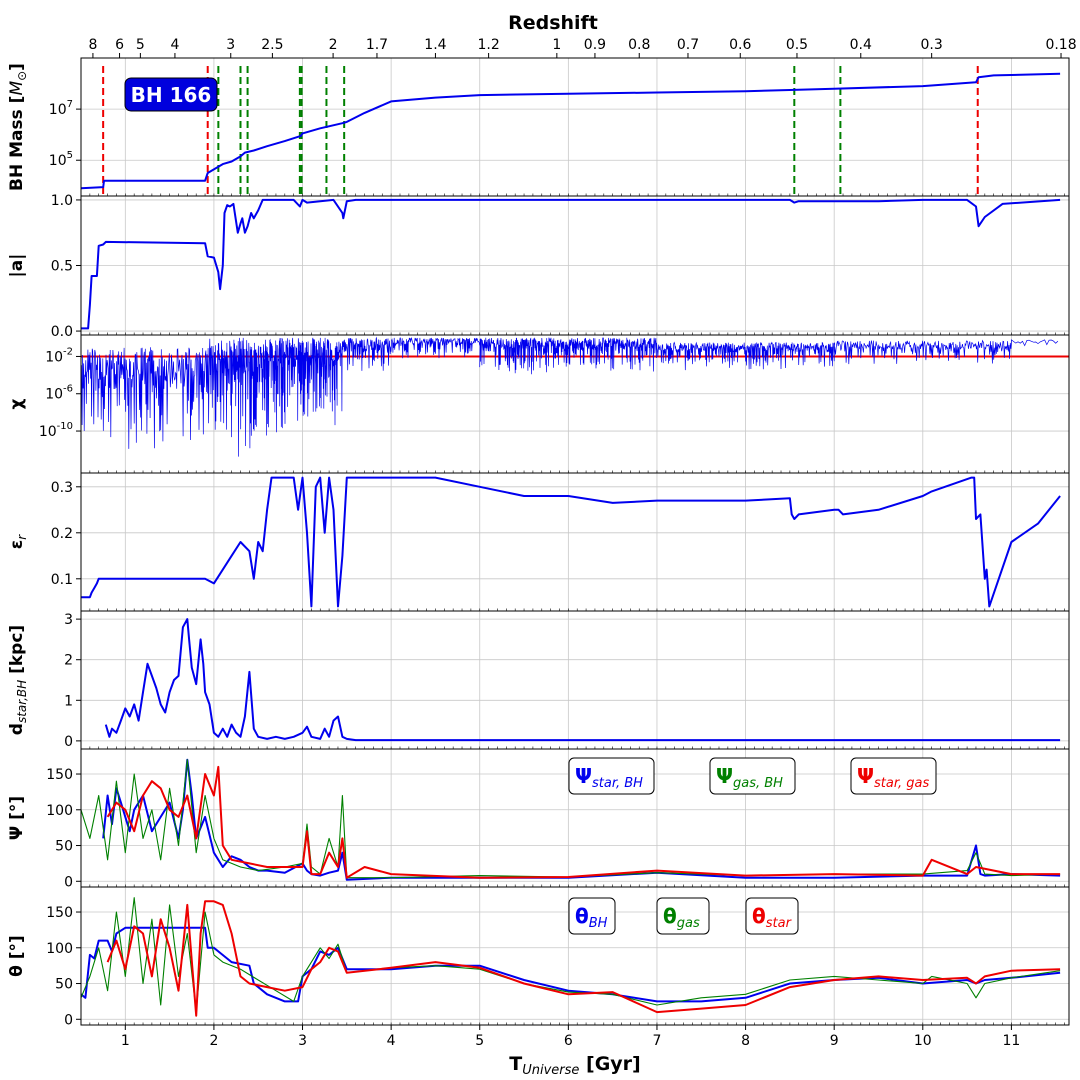  Describe the element at coordinates (17, 652) in the screenshot. I see `y-axis-label-tail: [kpc]` at that location.